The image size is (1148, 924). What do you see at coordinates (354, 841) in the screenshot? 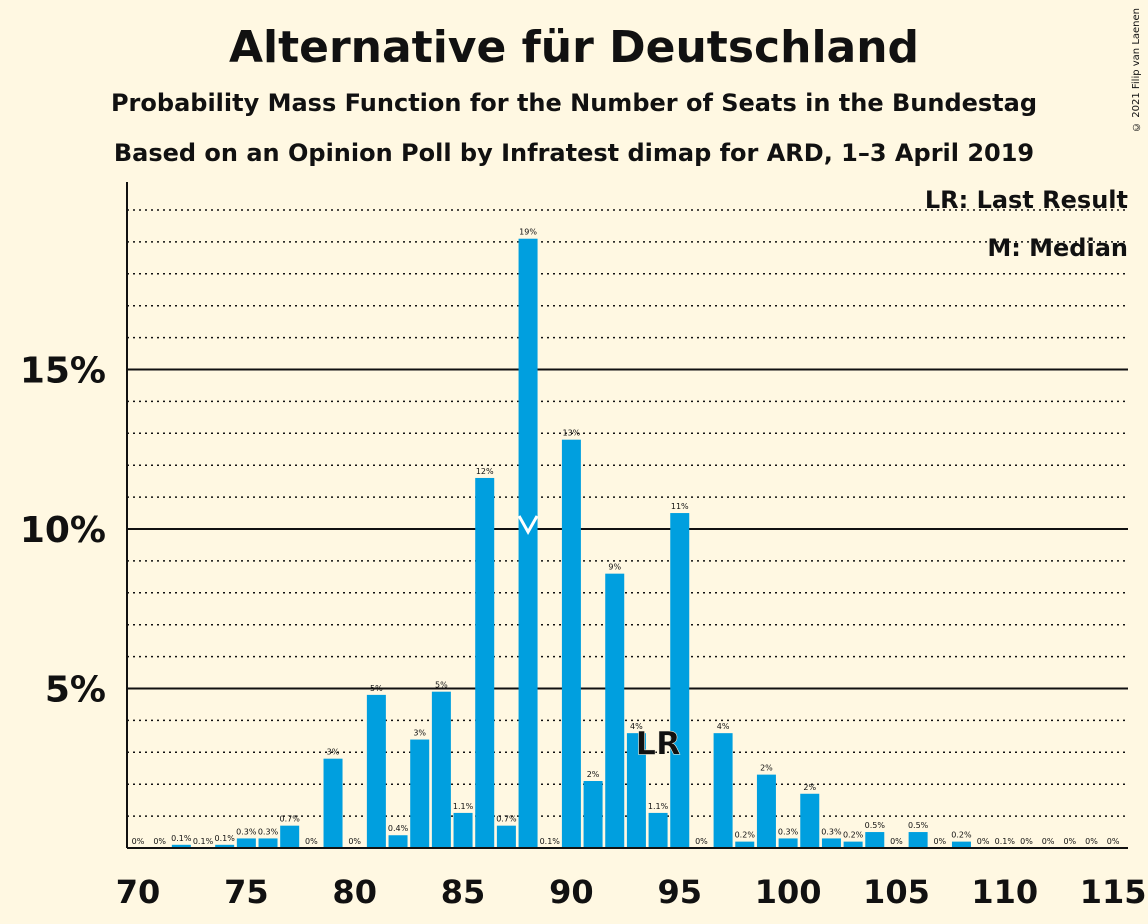
I see `bar-label-seat-80: 0%` at bounding box center [354, 841].